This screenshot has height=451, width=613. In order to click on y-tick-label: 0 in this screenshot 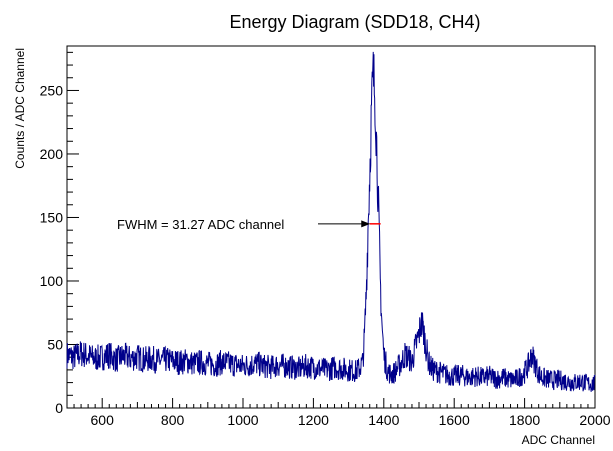, I will do `click(59, 408)`.